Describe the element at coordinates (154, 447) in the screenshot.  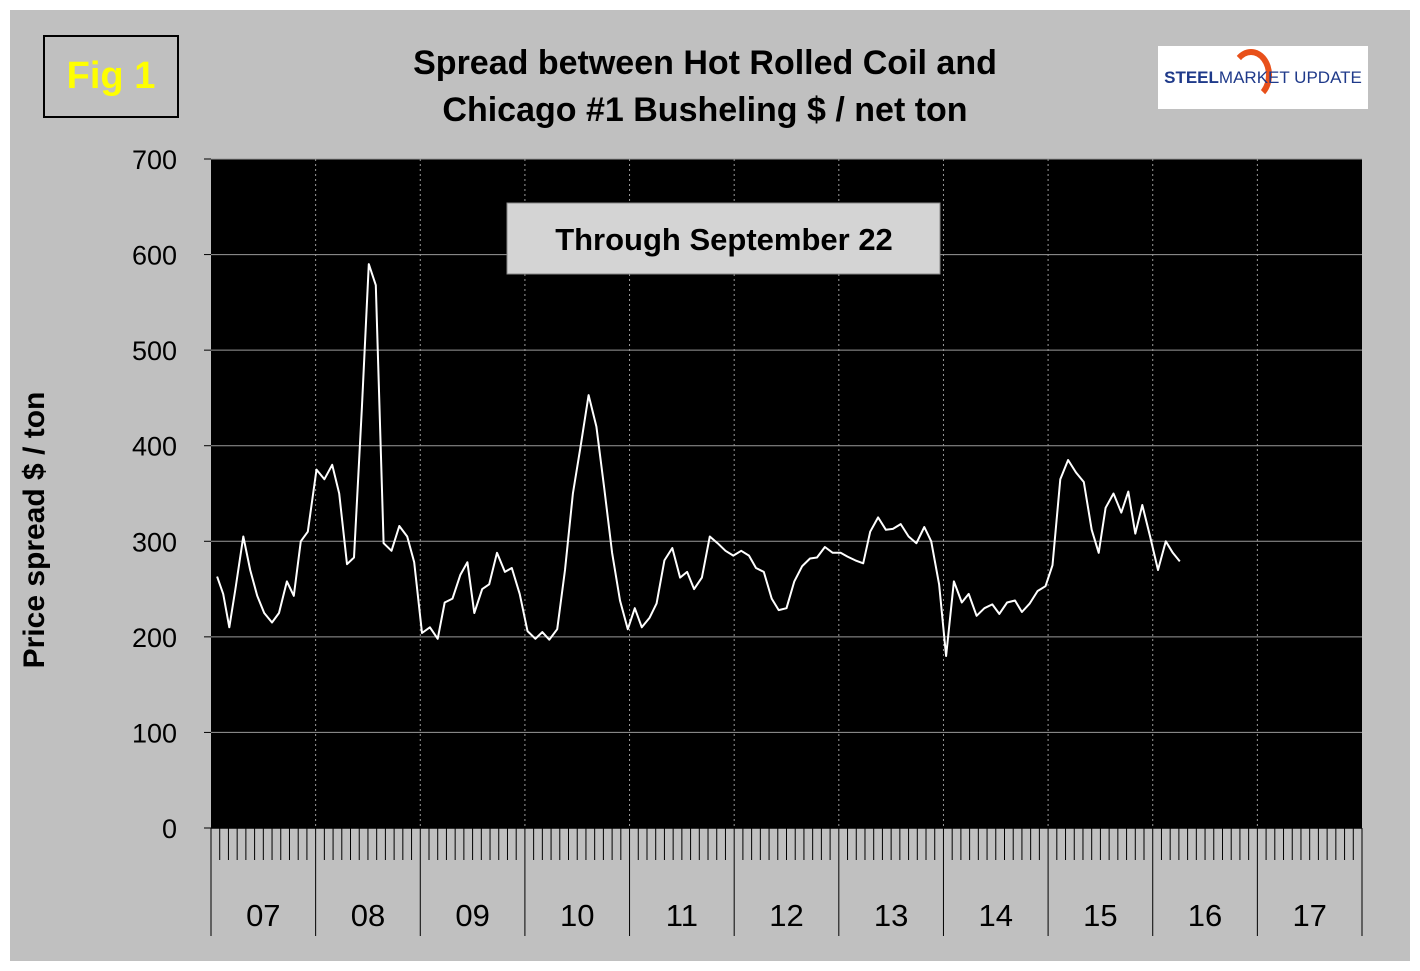
I see `y-tick-label: 400` at that location.